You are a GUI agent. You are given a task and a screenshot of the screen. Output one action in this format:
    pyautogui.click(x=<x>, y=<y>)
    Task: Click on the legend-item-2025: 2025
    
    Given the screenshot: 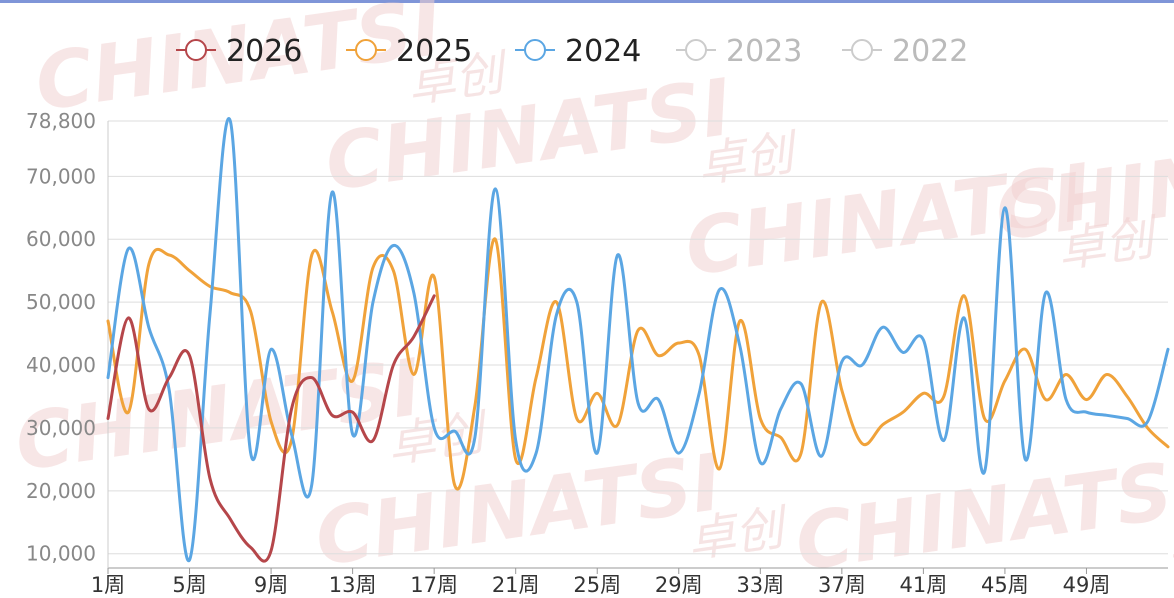 What is the action you would take?
    pyautogui.click(x=409, y=51)
    